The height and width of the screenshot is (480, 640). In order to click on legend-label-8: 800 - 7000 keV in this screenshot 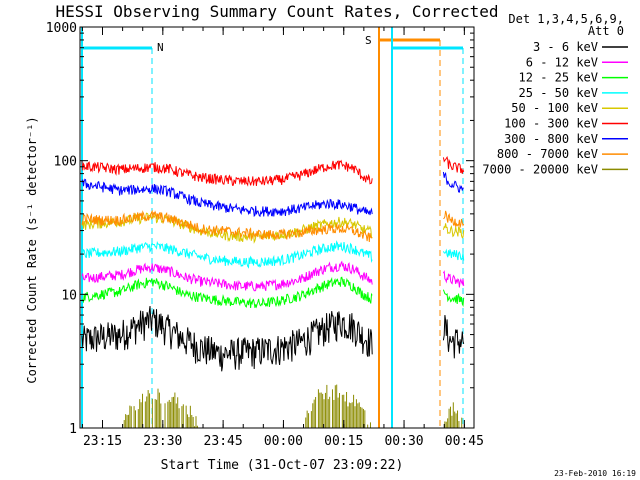, I will do `click(547, 154)`.